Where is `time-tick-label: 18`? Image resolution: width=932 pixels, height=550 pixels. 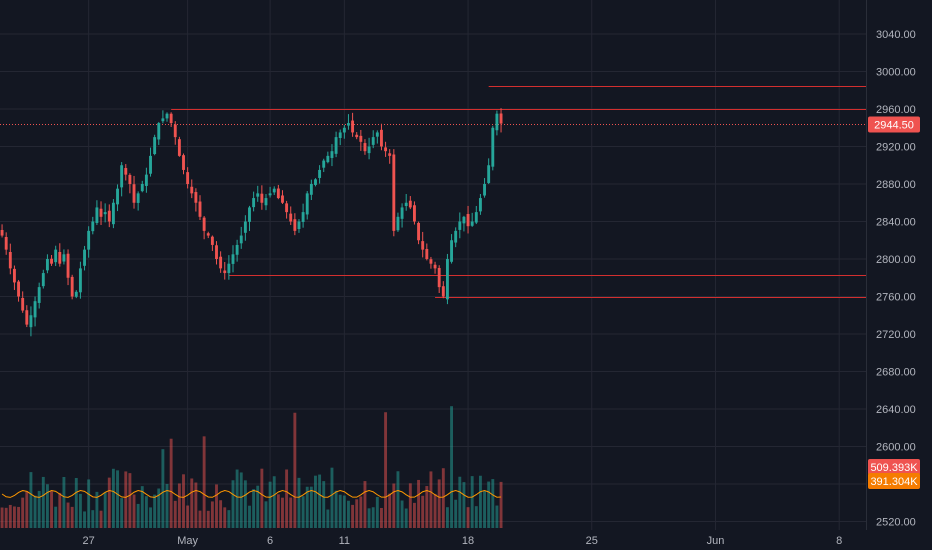
time-tick-label: 18 is located at coordinates (468, 541).